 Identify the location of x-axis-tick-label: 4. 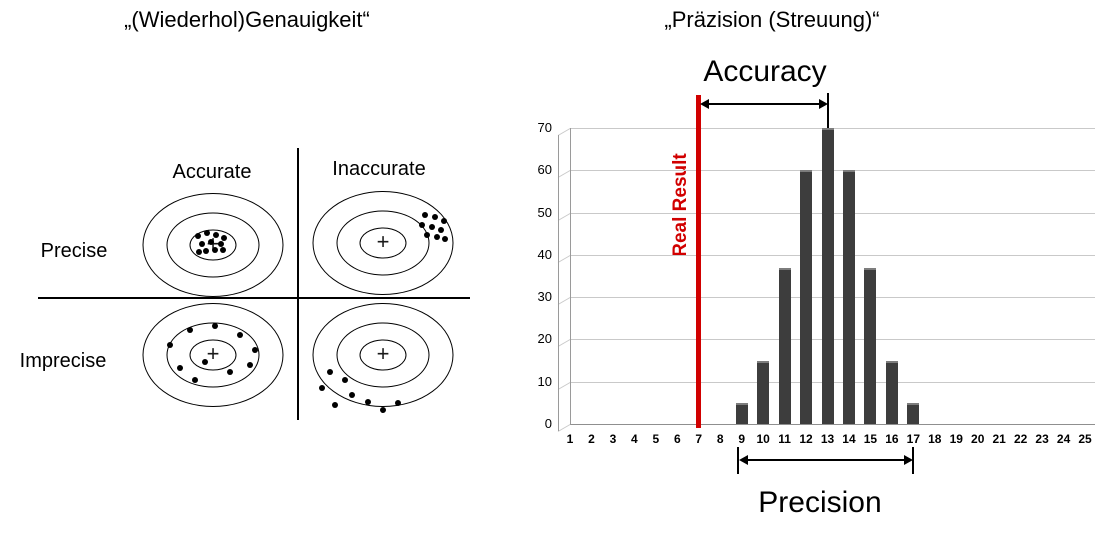
(634, 439).